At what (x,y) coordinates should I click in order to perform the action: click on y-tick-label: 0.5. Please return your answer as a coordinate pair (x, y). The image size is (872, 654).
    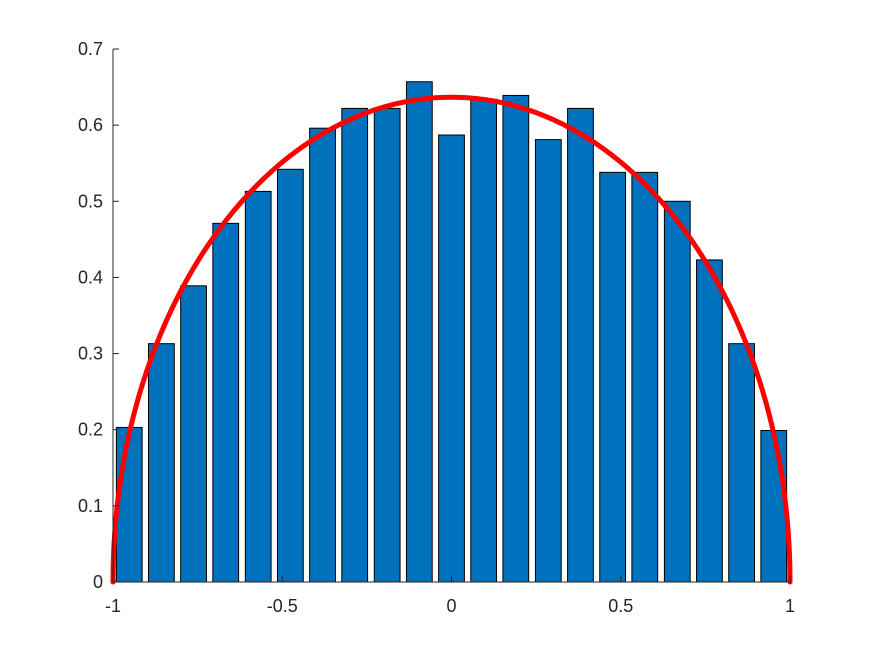
    Looking at the image, I should click on (90, 201).